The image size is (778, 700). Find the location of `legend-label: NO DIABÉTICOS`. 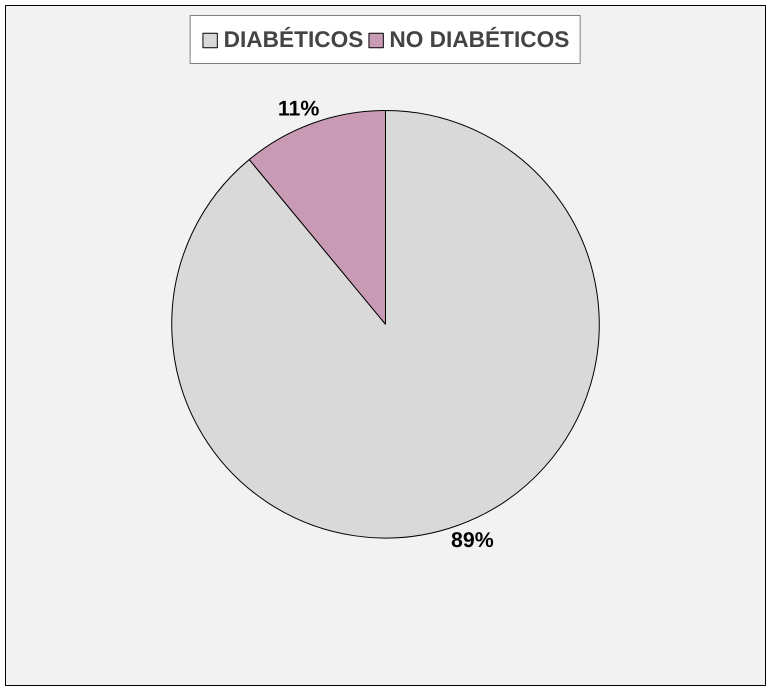

legend-label: NO DIABÉTICOS is located at coordinates (479, 39).